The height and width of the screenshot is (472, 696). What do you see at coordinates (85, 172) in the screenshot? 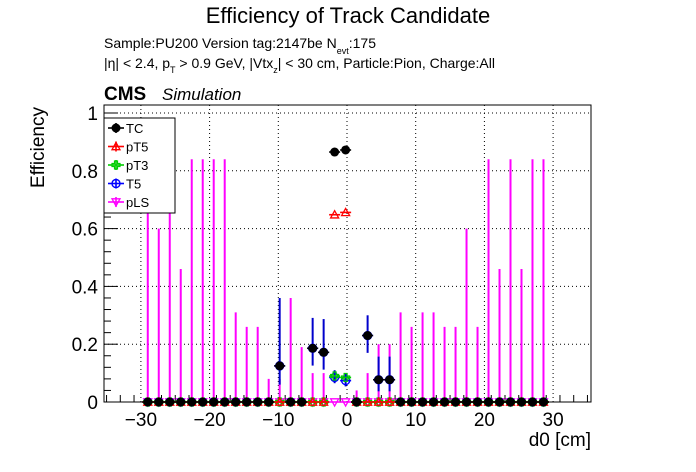
I see `y-tick-label: 0.8` at bounding box center [85, 172].